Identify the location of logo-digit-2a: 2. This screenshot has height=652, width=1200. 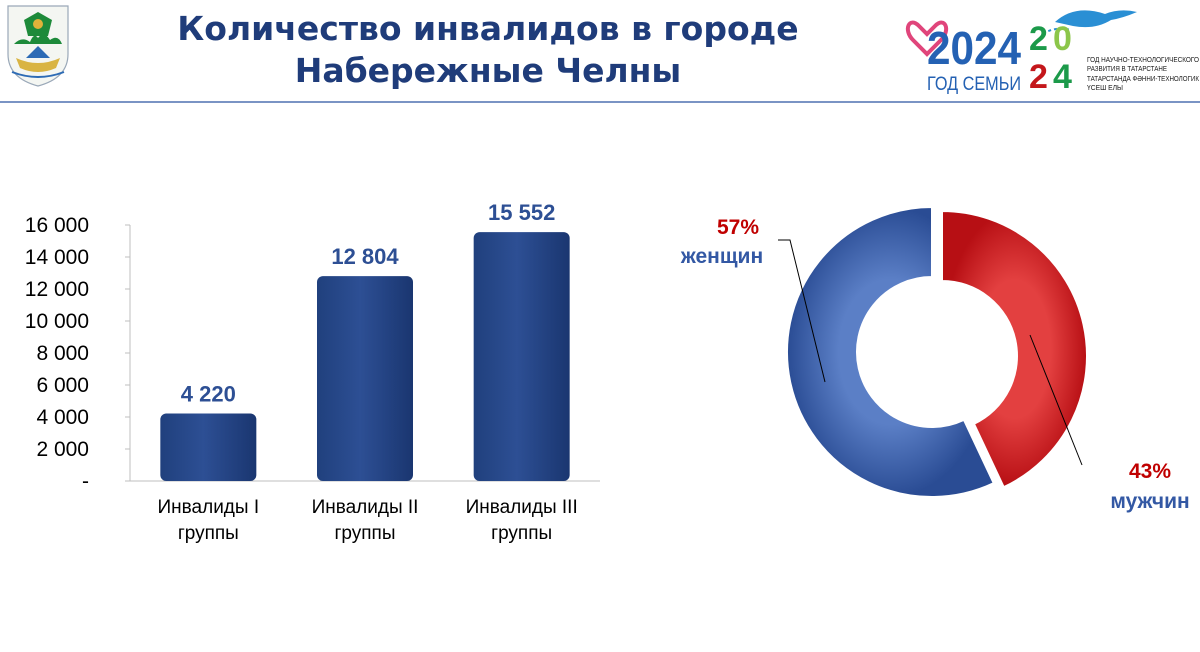
(1038, 39).